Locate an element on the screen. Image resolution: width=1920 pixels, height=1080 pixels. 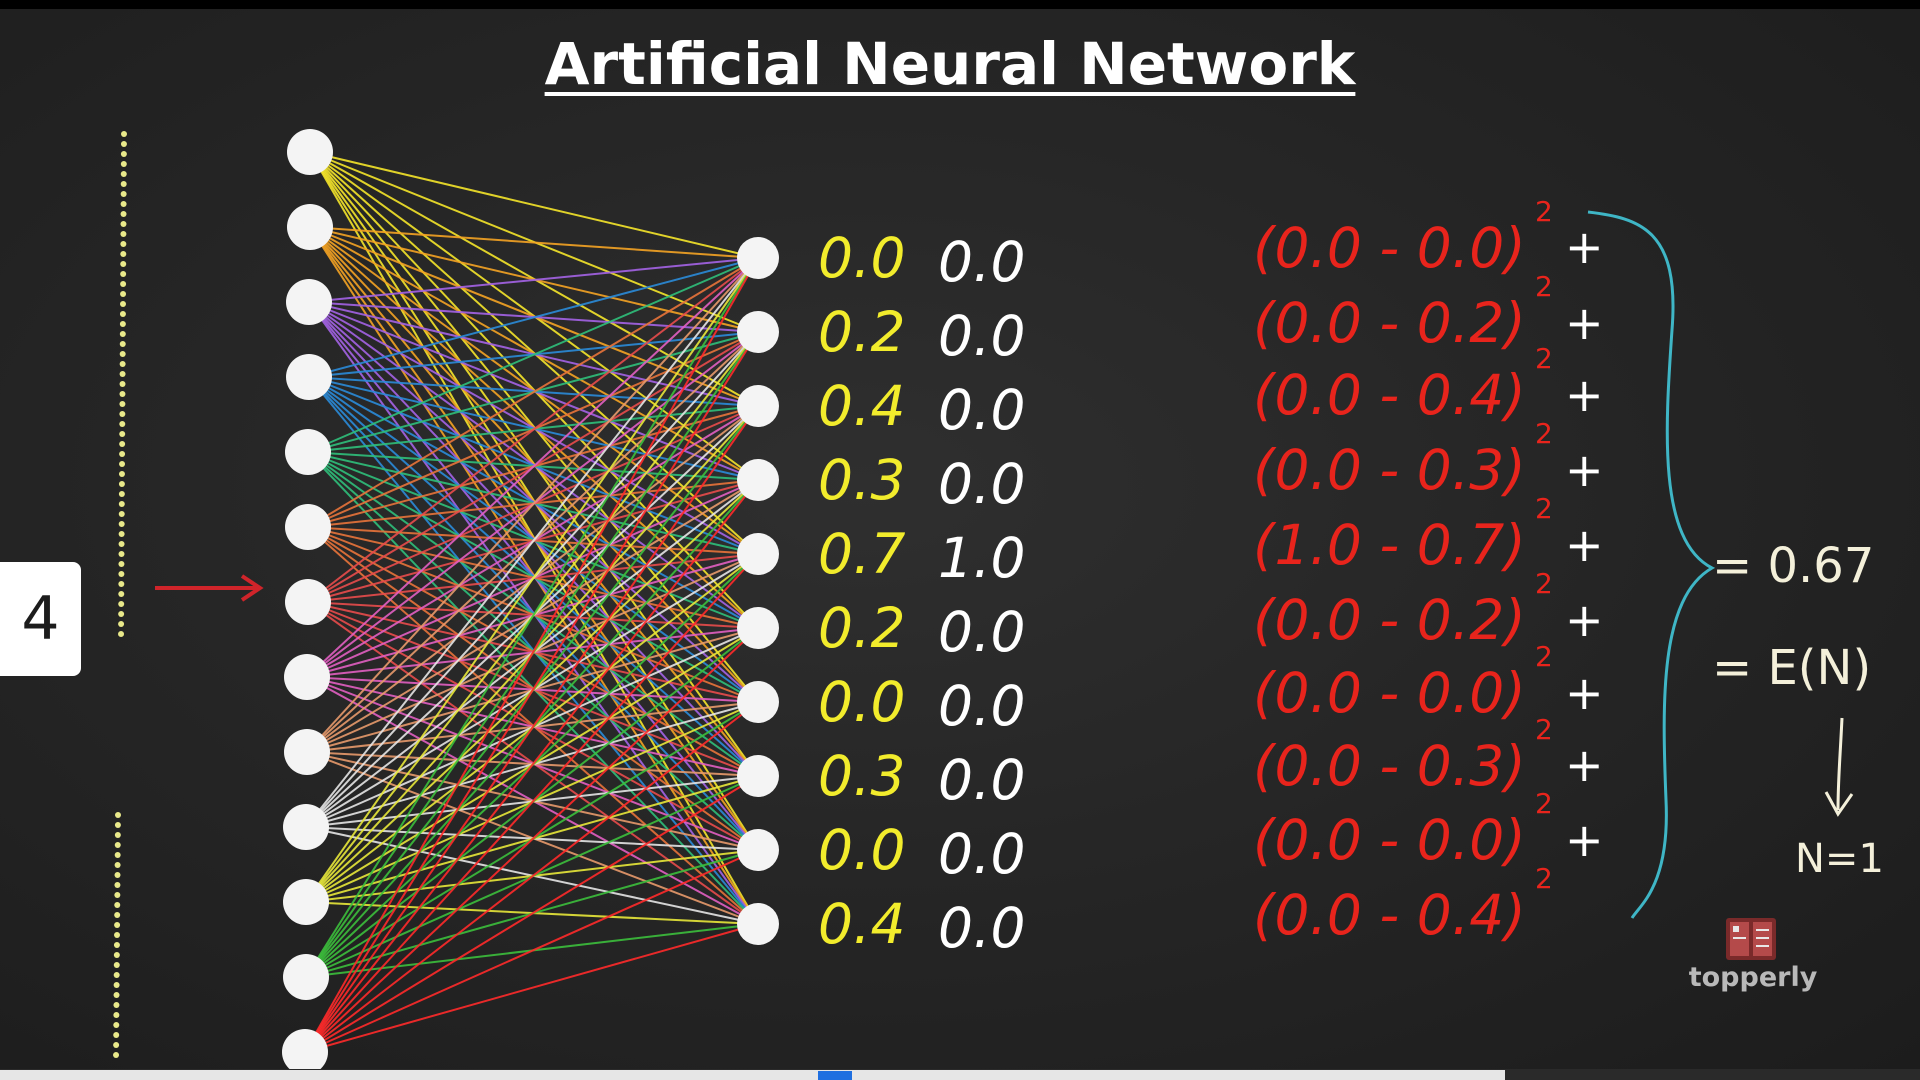
target-value: 1.0 is located at coordinates (982, 558).